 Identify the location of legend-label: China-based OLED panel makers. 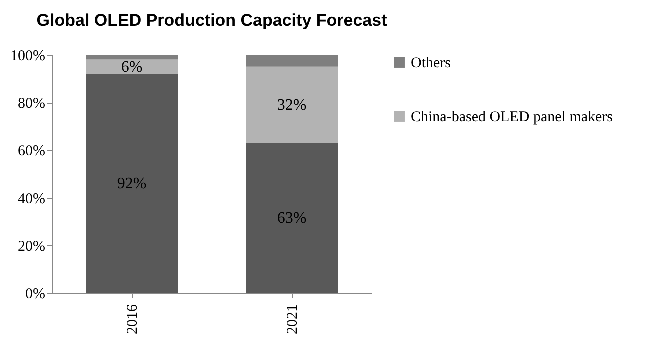
(512, 118).